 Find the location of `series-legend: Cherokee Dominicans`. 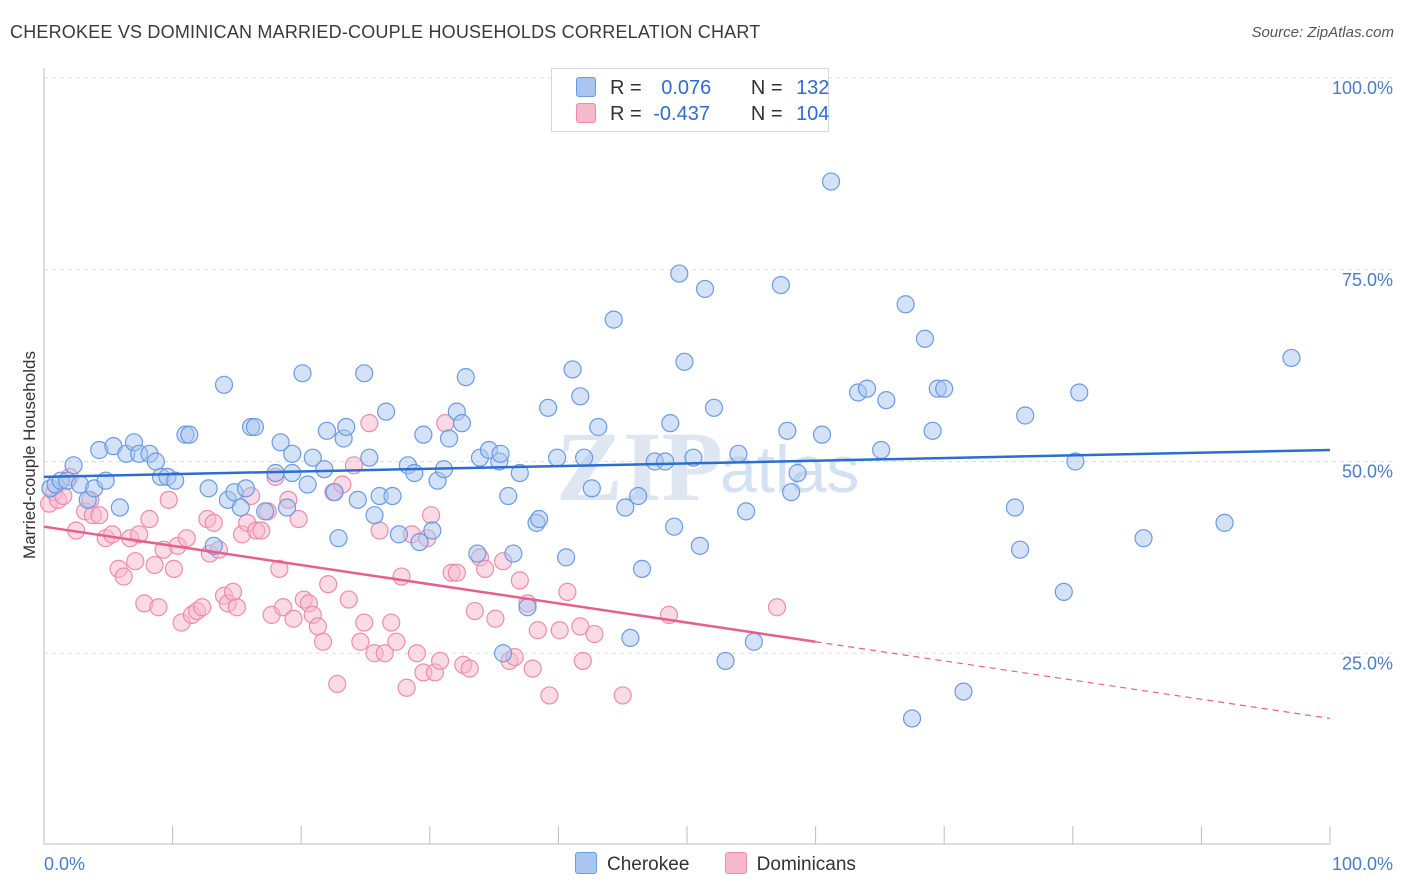

series-legend: Cherokee Dominicans is located at coordinates (730, 864).